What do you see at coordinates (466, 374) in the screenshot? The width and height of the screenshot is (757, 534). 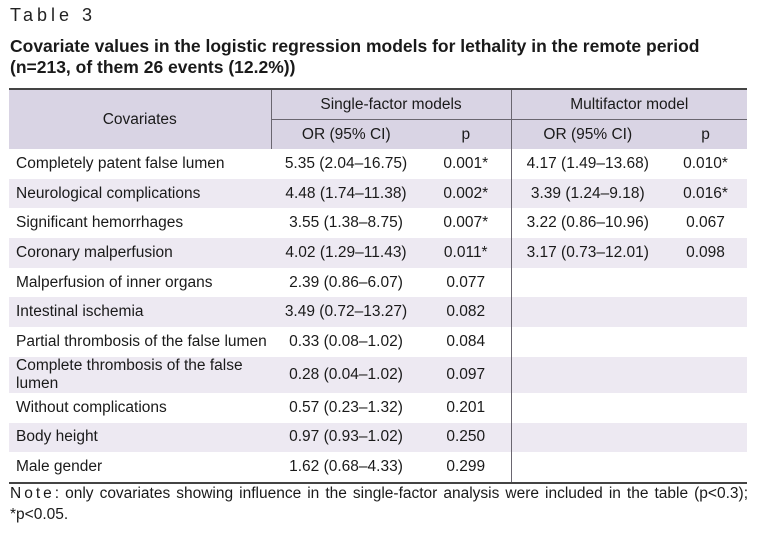 I see `cell-single-p: 0.097` at bounding box center [466, 374].